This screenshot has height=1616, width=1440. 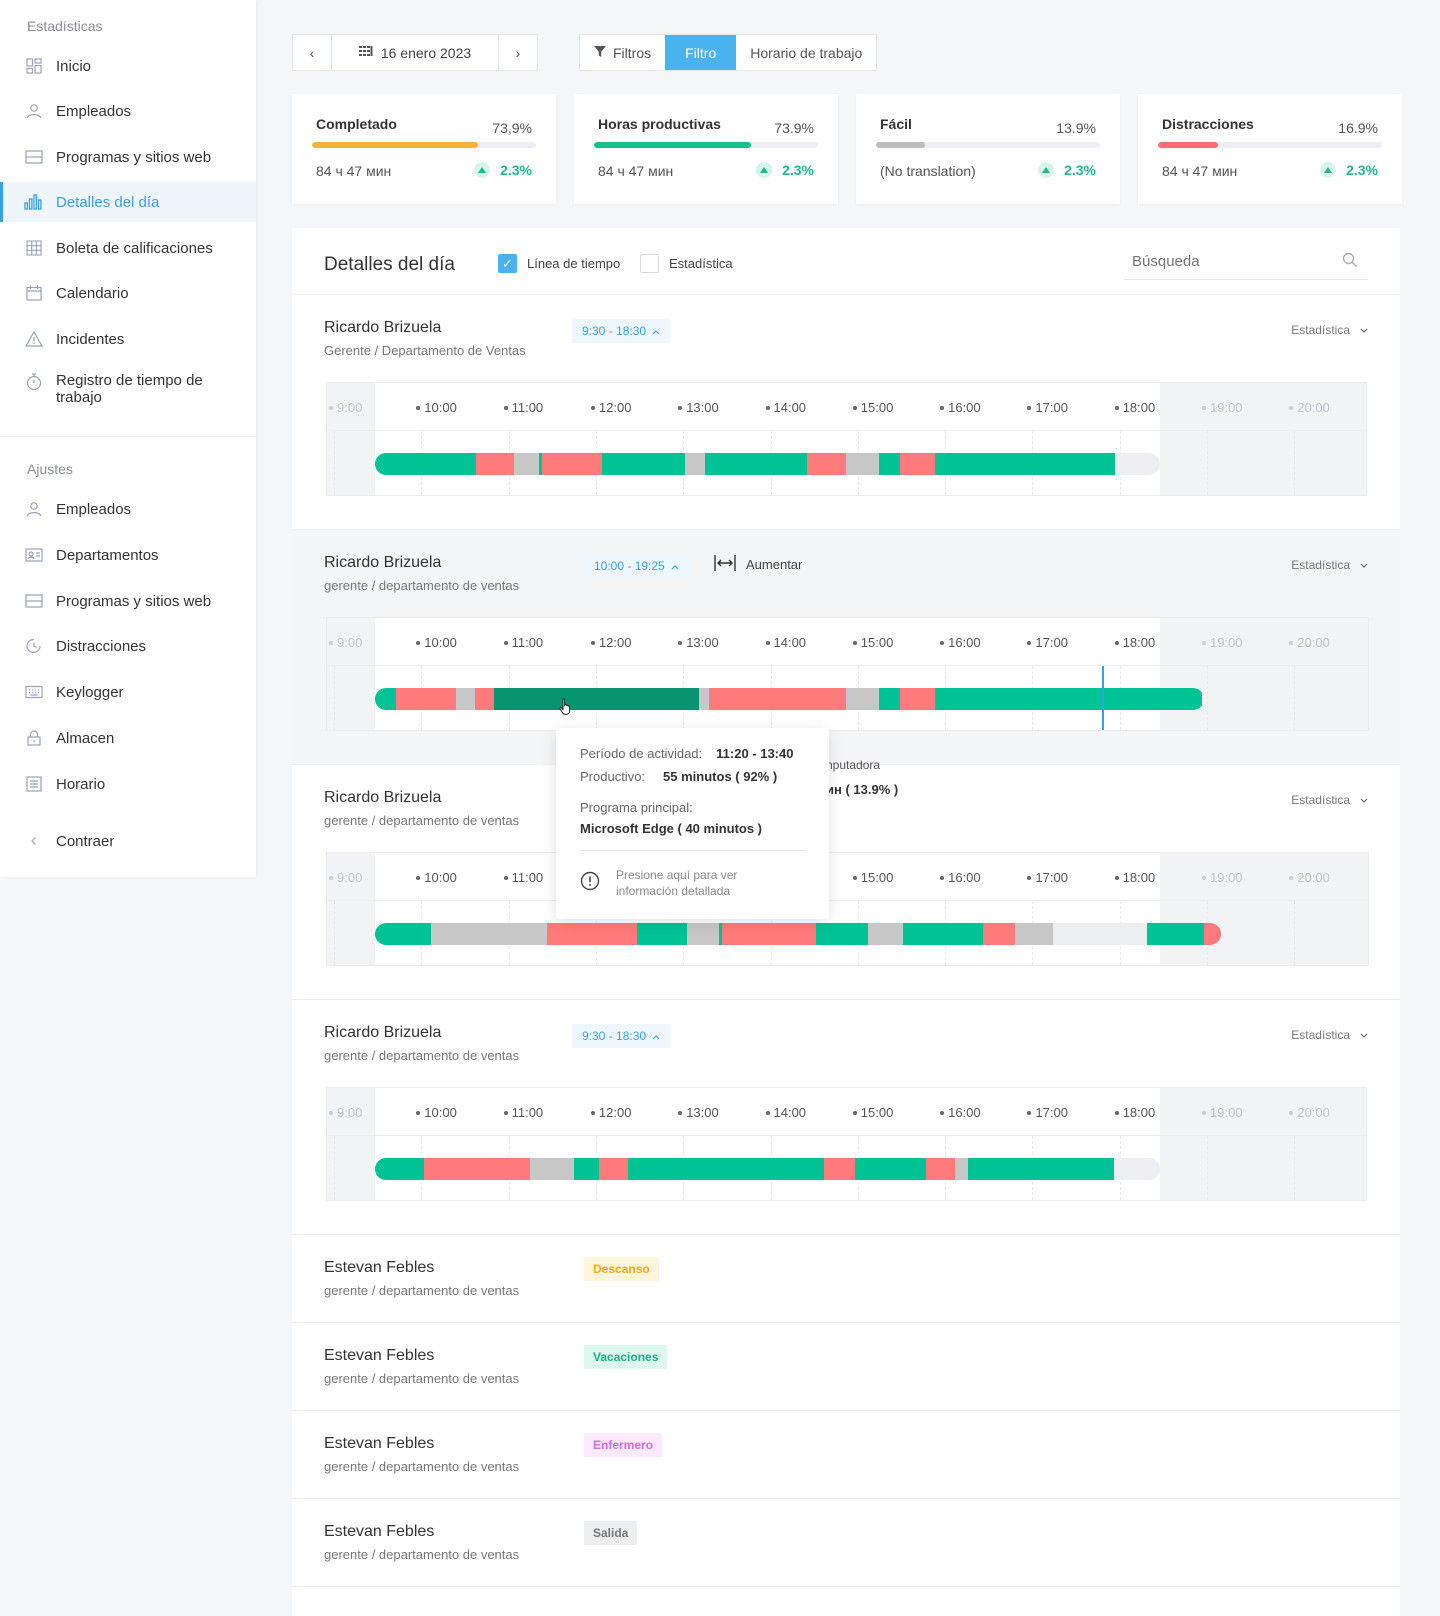 I want to click on kpi-value: (No translation), so click(x=928, y=171).